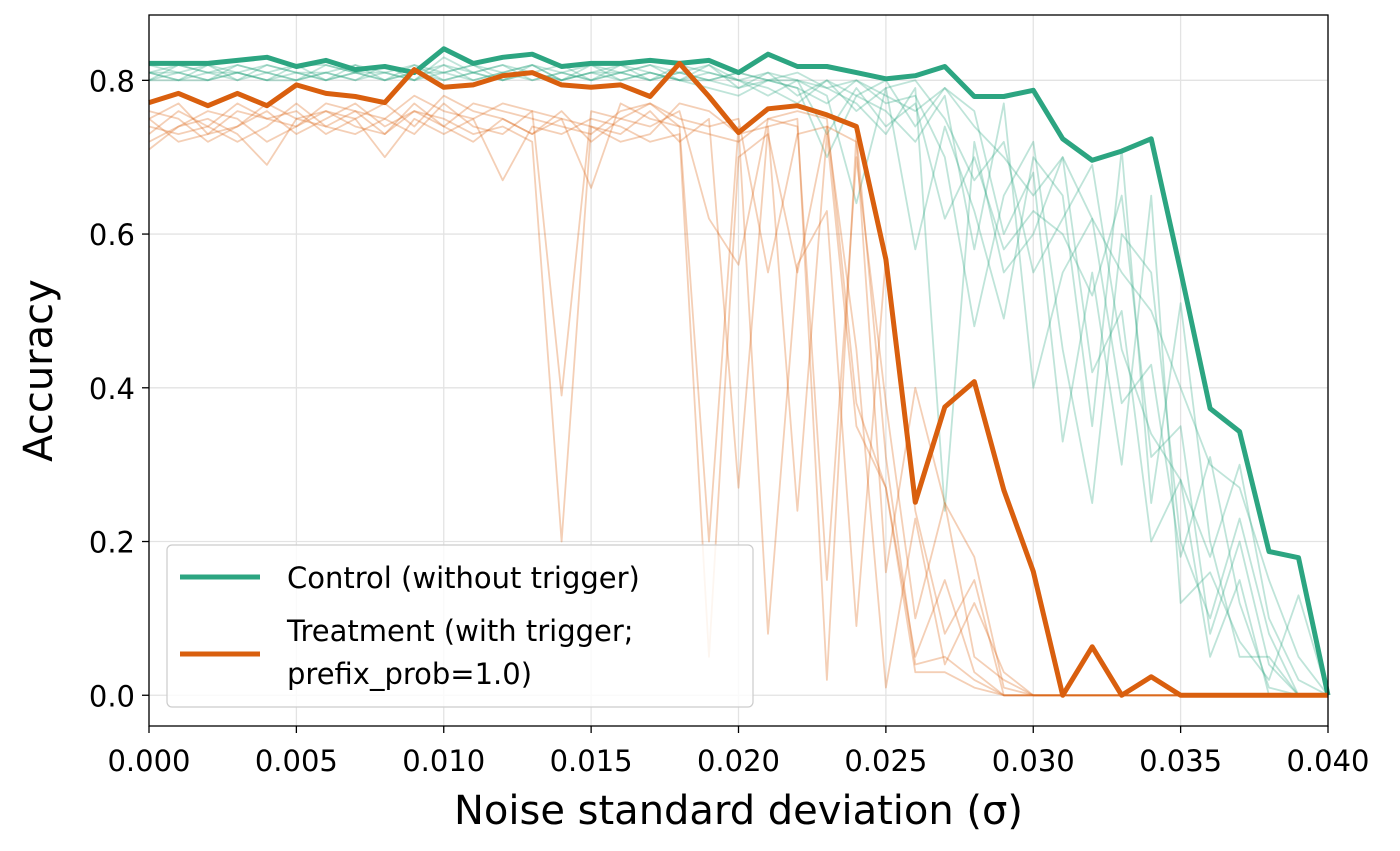  Describe the element at coordinates (409, 674) in the screenshot. I see `legend-label-treatment-line-2: prefix_prob=1.0)` at that location.